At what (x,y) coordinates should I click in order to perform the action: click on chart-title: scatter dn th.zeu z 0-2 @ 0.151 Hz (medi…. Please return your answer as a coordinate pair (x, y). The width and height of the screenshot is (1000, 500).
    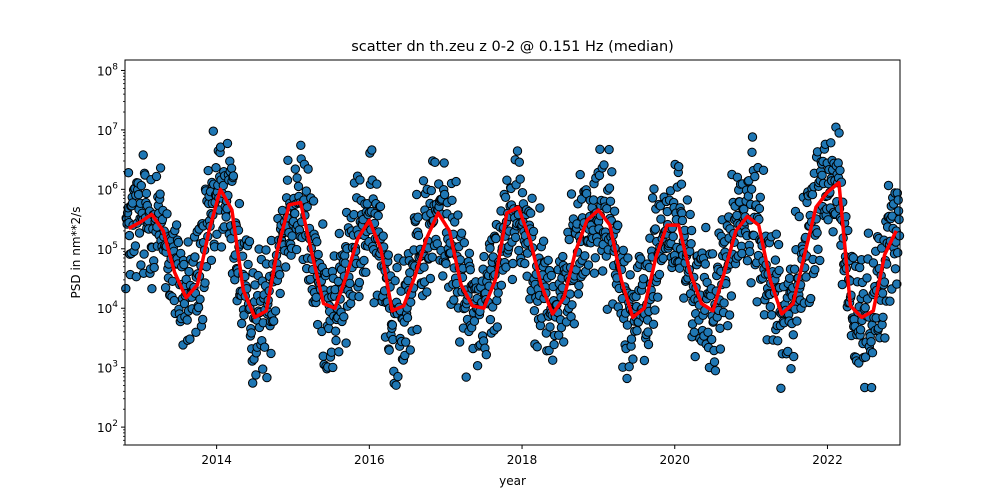
    Looking at the image, I should click on (512, 47).